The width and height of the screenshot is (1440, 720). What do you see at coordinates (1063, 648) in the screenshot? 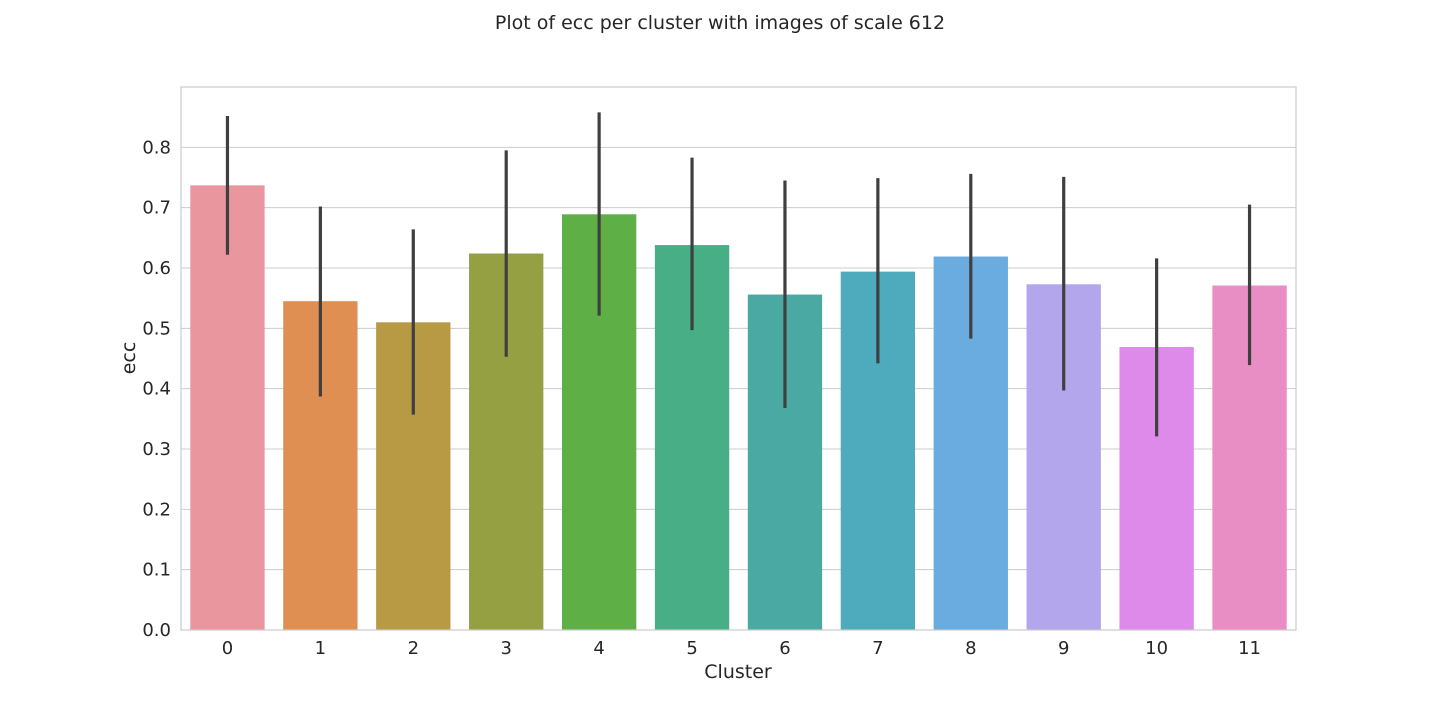
I see `x-tick-label: 9` at bounding box center [1063, 648].